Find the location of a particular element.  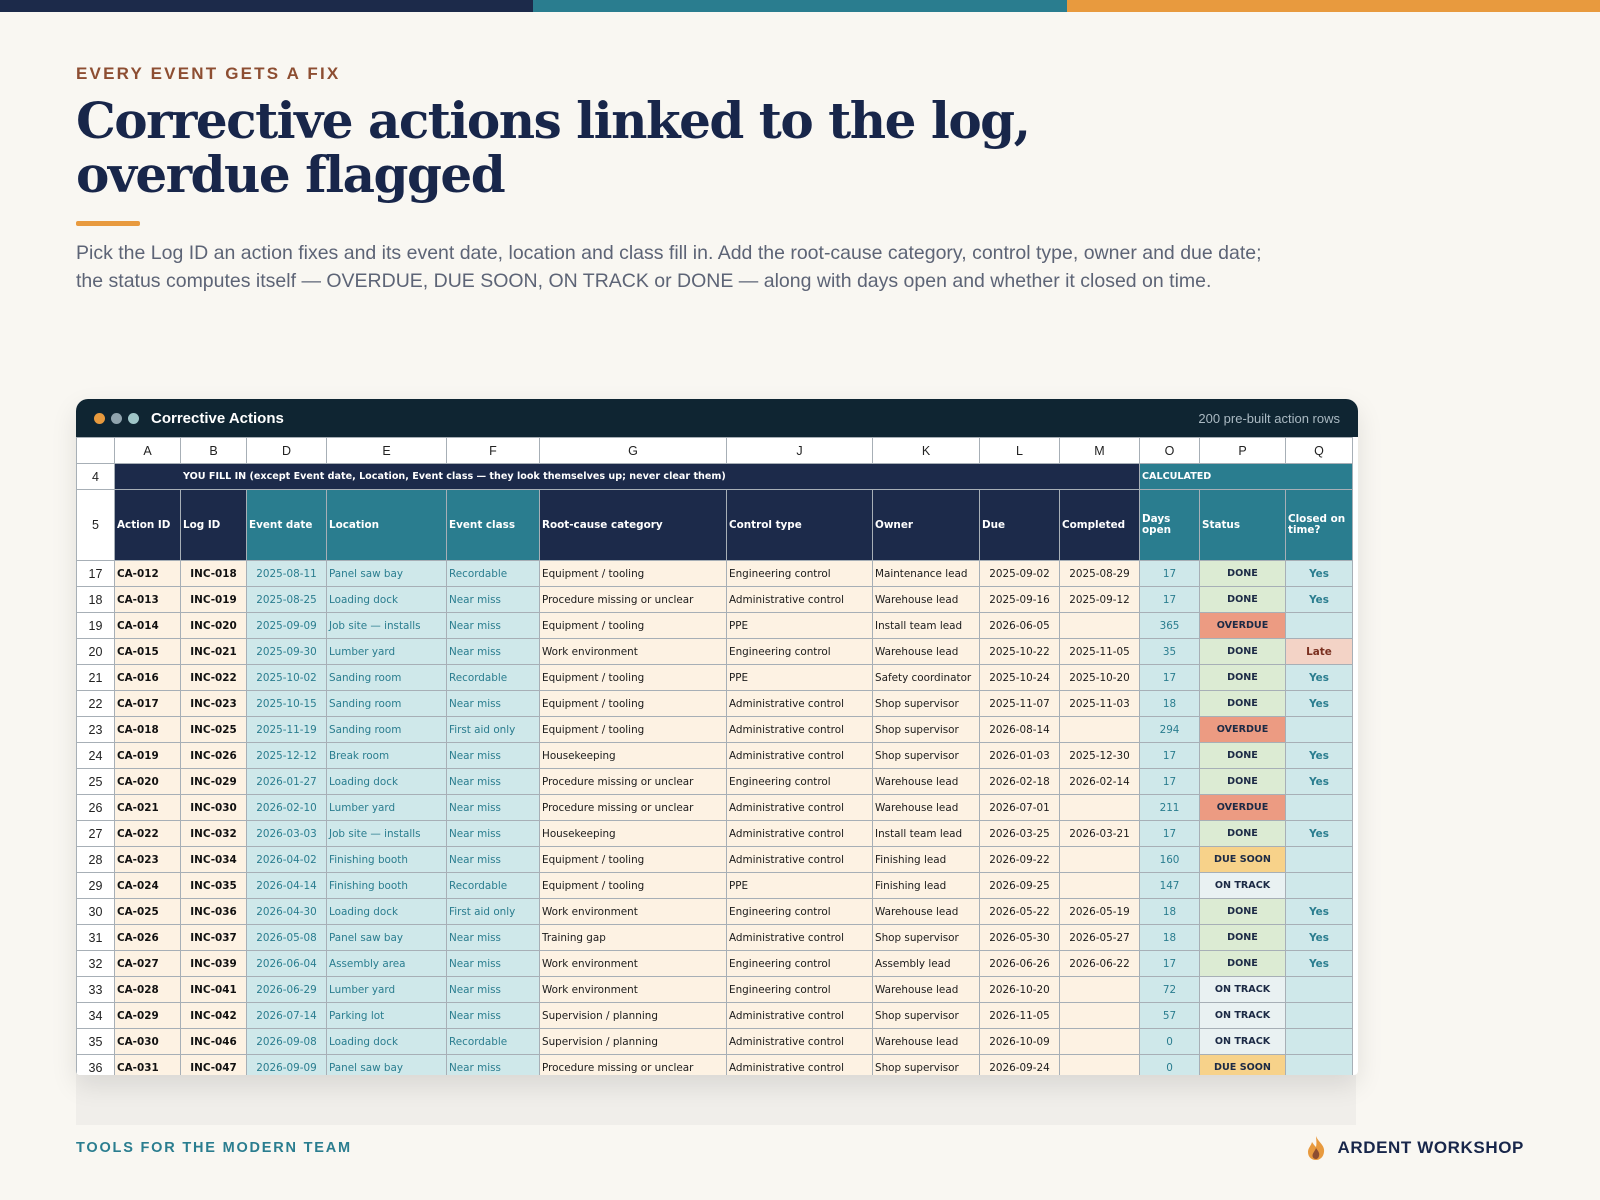

owner-cell: Finishing lead is located at coordinates (926, 885).